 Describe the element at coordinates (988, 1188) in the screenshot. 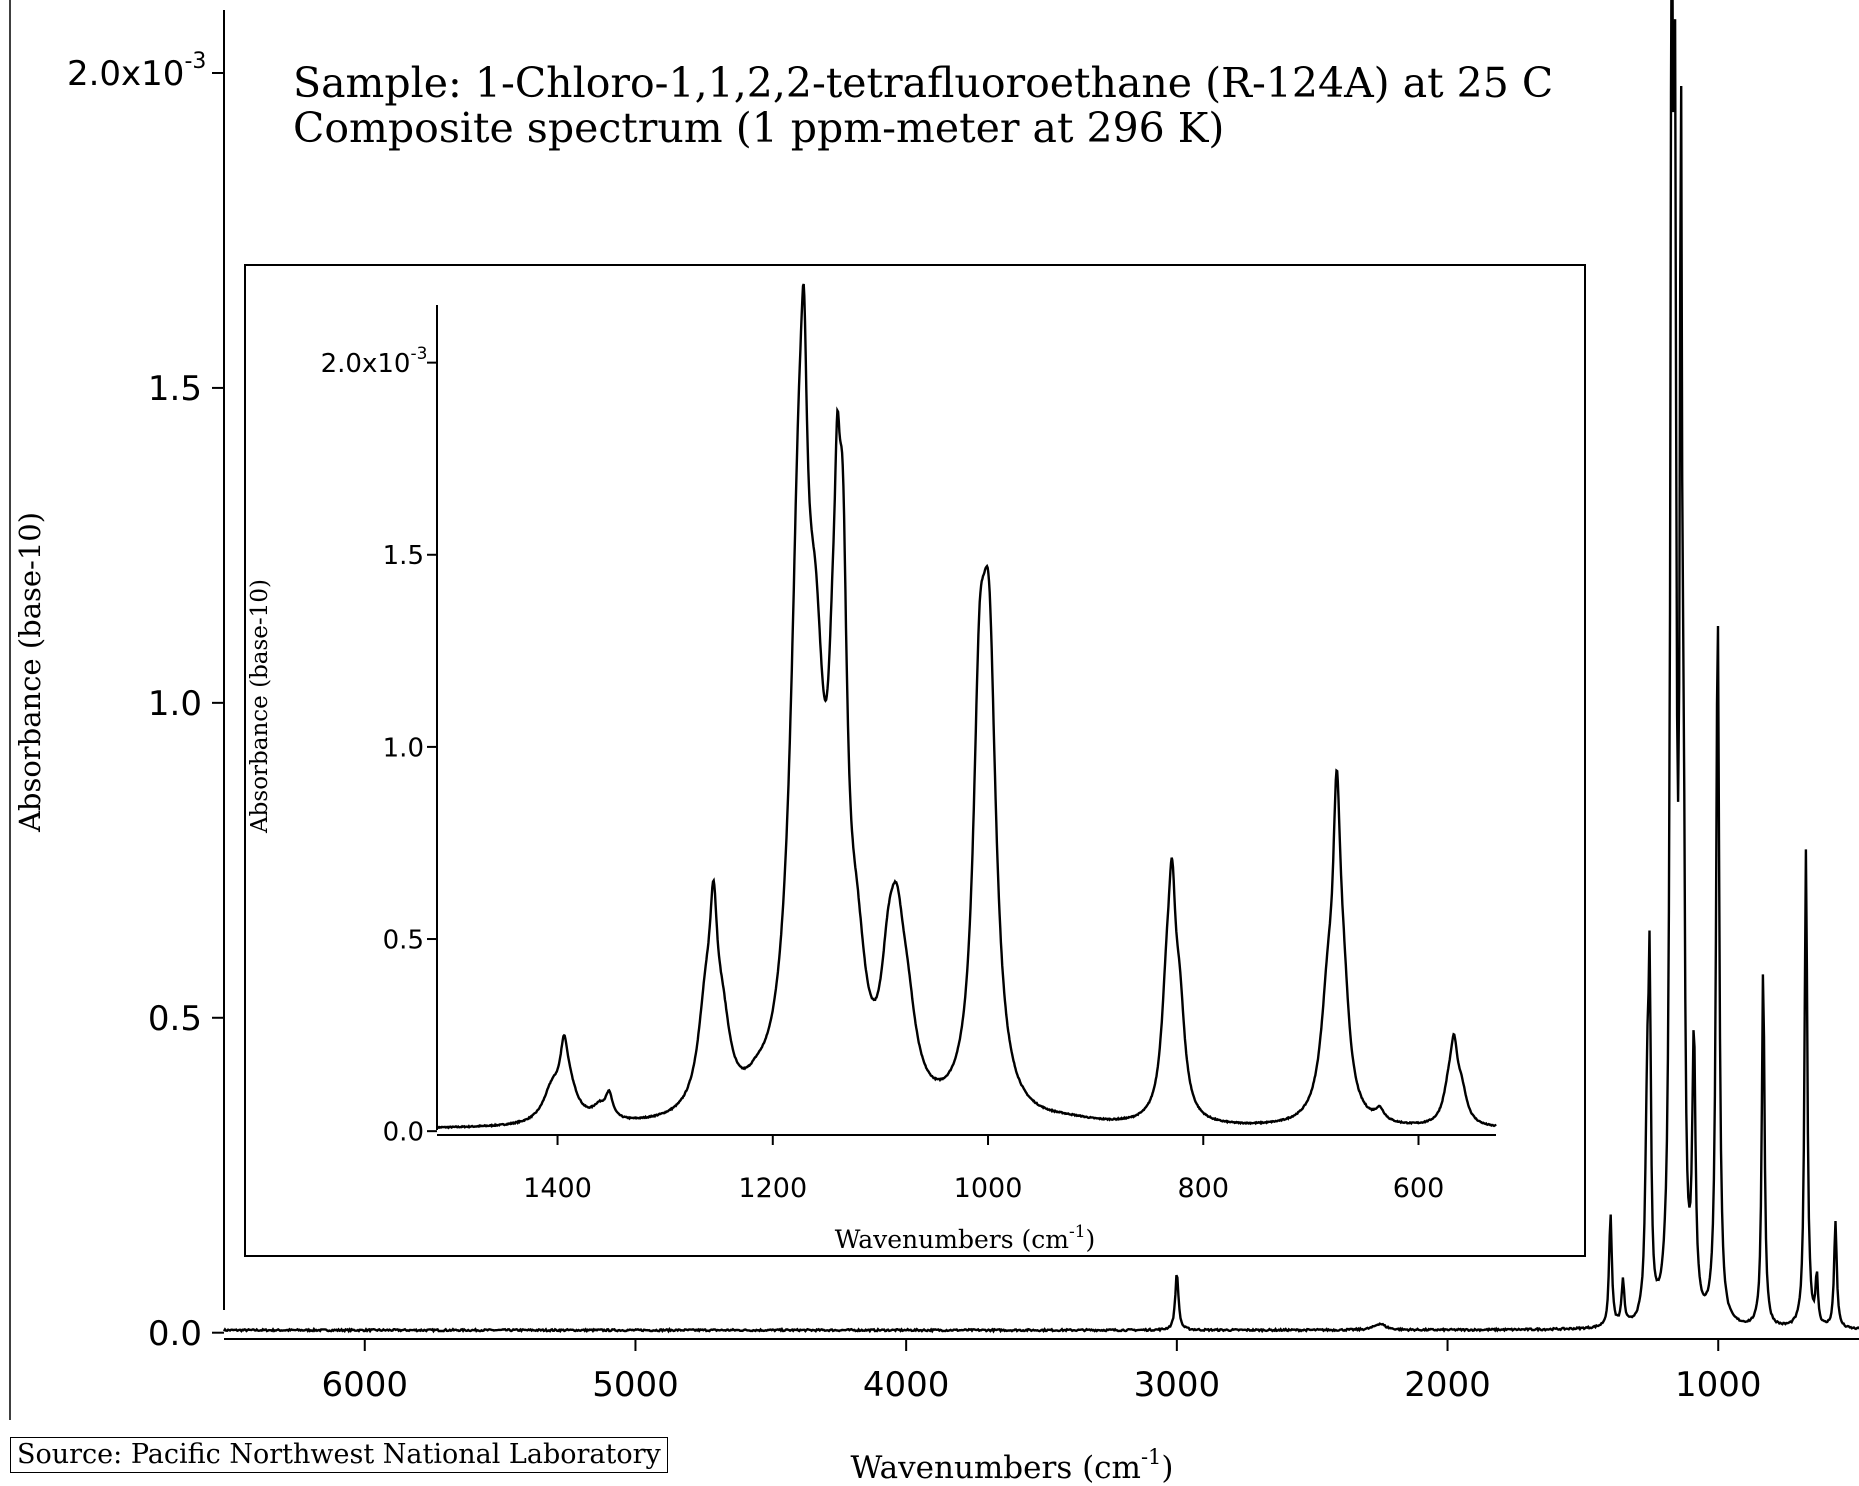

I see `inset-x-tick-label: 1000` at that location.